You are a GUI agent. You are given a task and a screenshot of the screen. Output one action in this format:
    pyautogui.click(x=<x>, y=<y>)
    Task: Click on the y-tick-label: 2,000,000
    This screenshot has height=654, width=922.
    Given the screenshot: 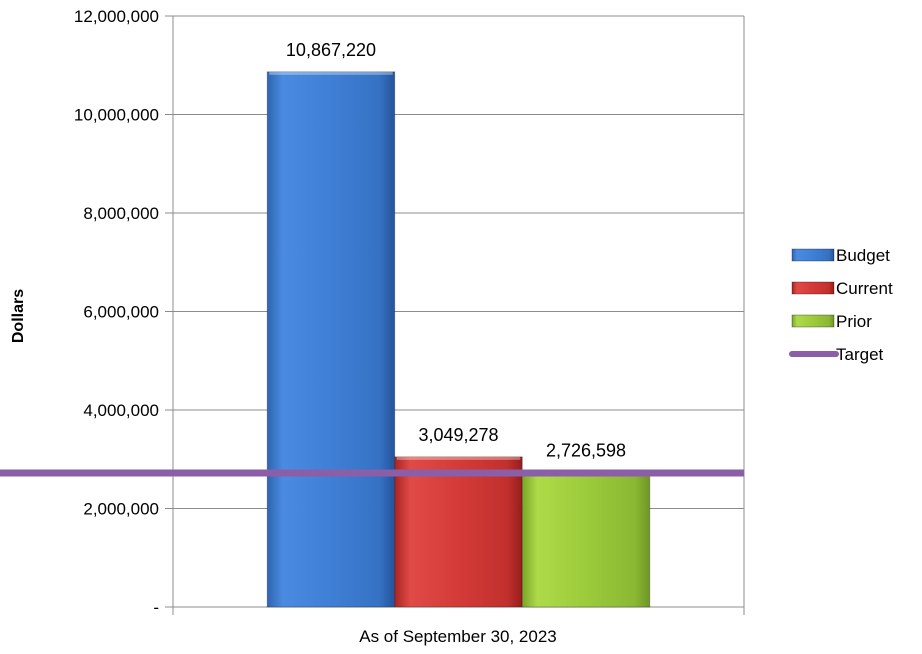 What is the action you would take?
    pyautogui.click(x=121, y=509)
    